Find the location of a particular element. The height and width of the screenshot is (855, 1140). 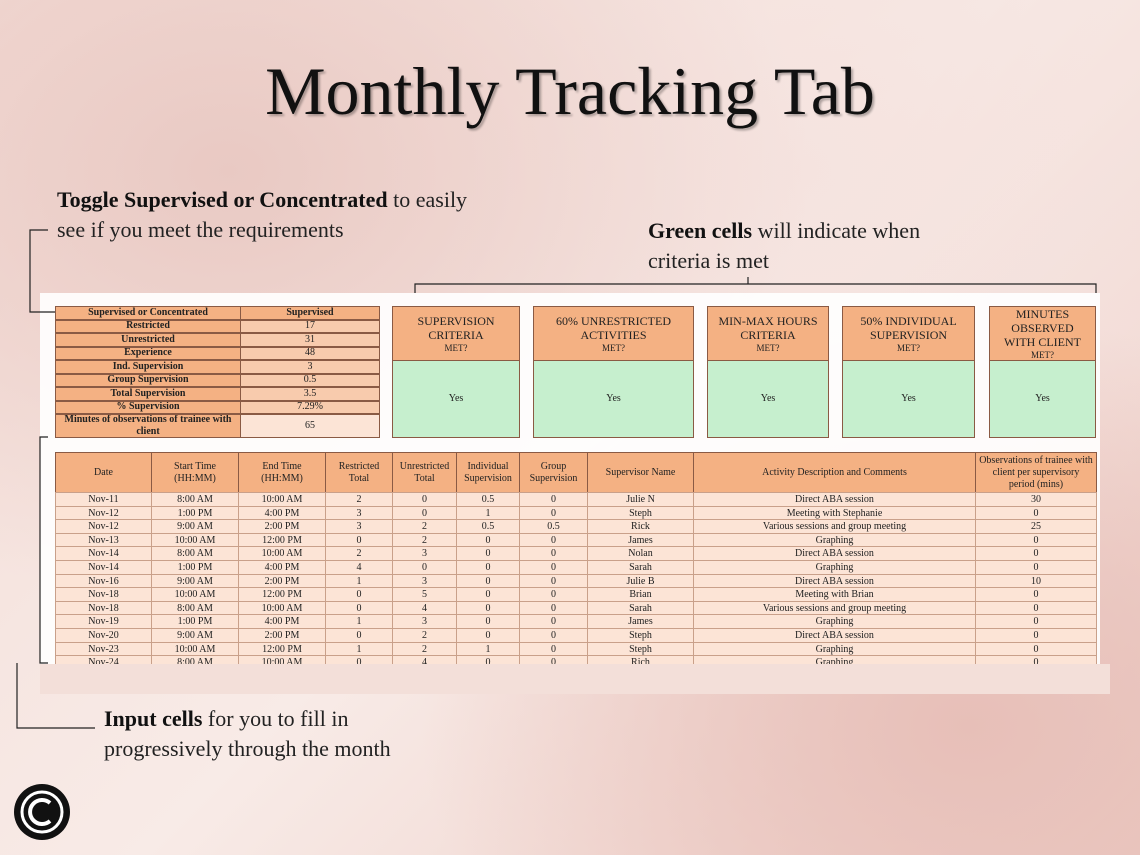

summary-value: 31 is located at coordinates (310, 340).